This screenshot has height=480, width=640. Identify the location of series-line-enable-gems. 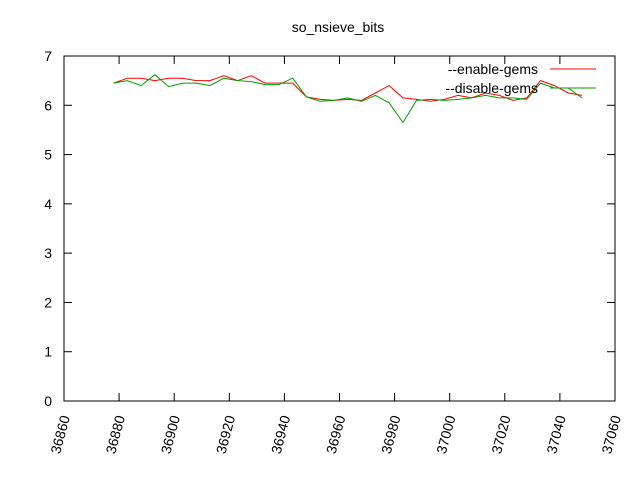
(347, 88).